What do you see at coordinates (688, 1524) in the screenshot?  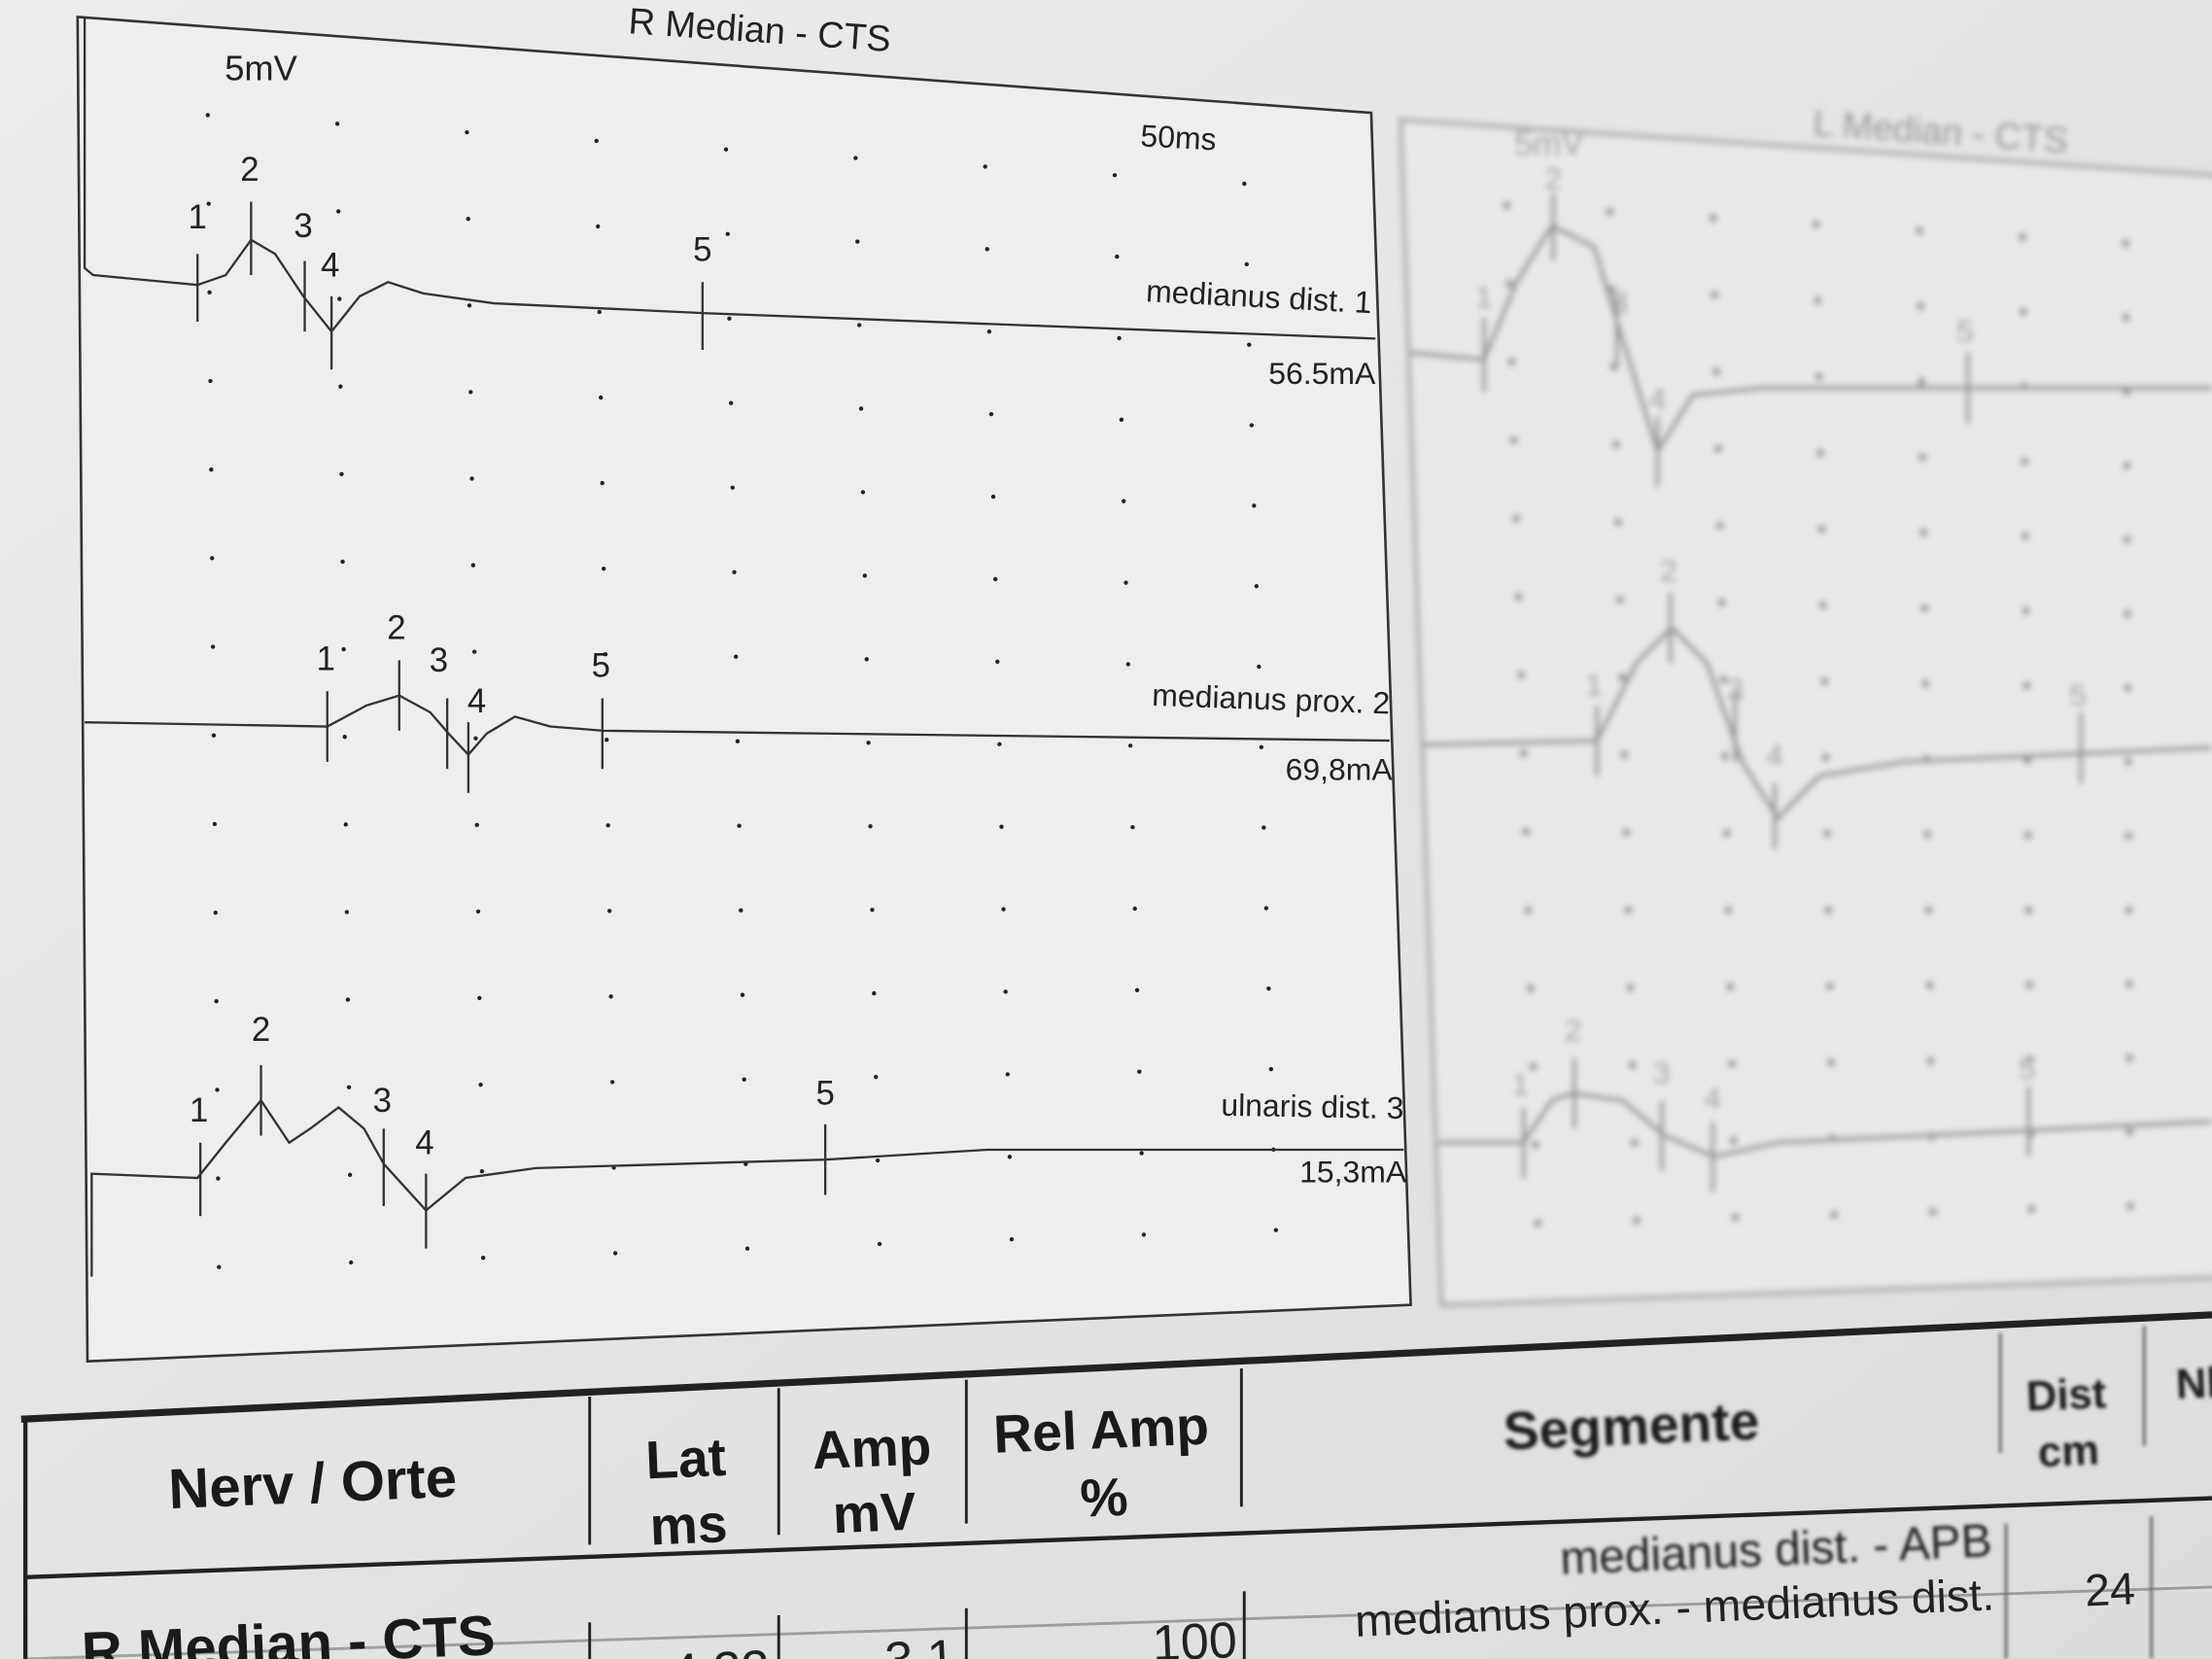 I see `header-lat-unit: ms` at bounding box center [688, 1524].